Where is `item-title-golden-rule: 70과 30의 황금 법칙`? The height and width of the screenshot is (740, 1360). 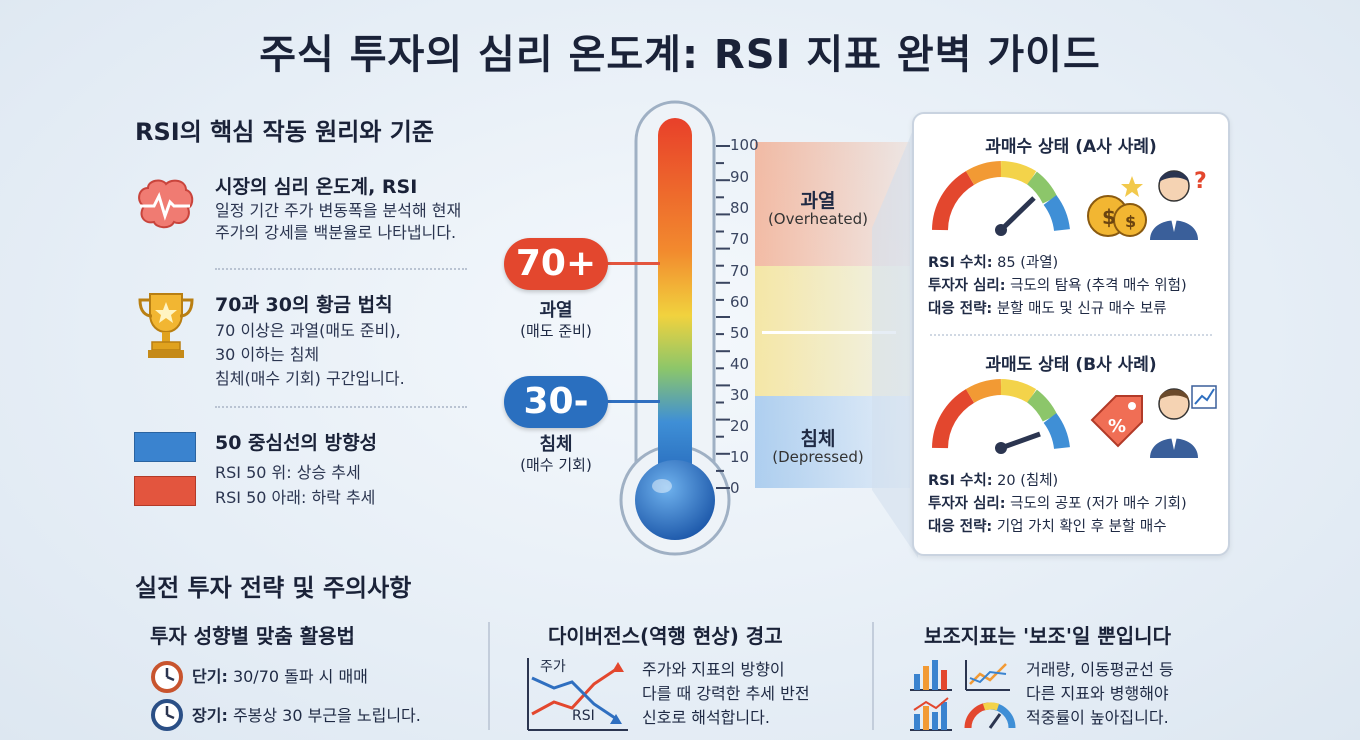 item-title-golden-rule: 70과 30의 황금 법칙 is located at coordinates (304, 305).